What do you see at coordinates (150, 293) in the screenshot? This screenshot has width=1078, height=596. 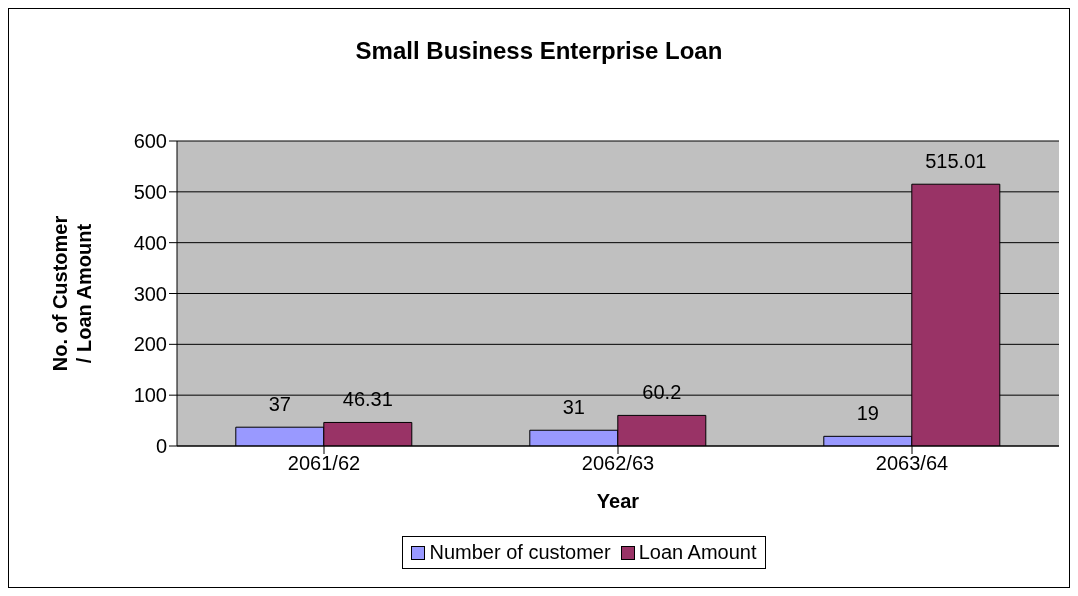 I see `y-tick-label: 300` at bounding box center [150, 293].